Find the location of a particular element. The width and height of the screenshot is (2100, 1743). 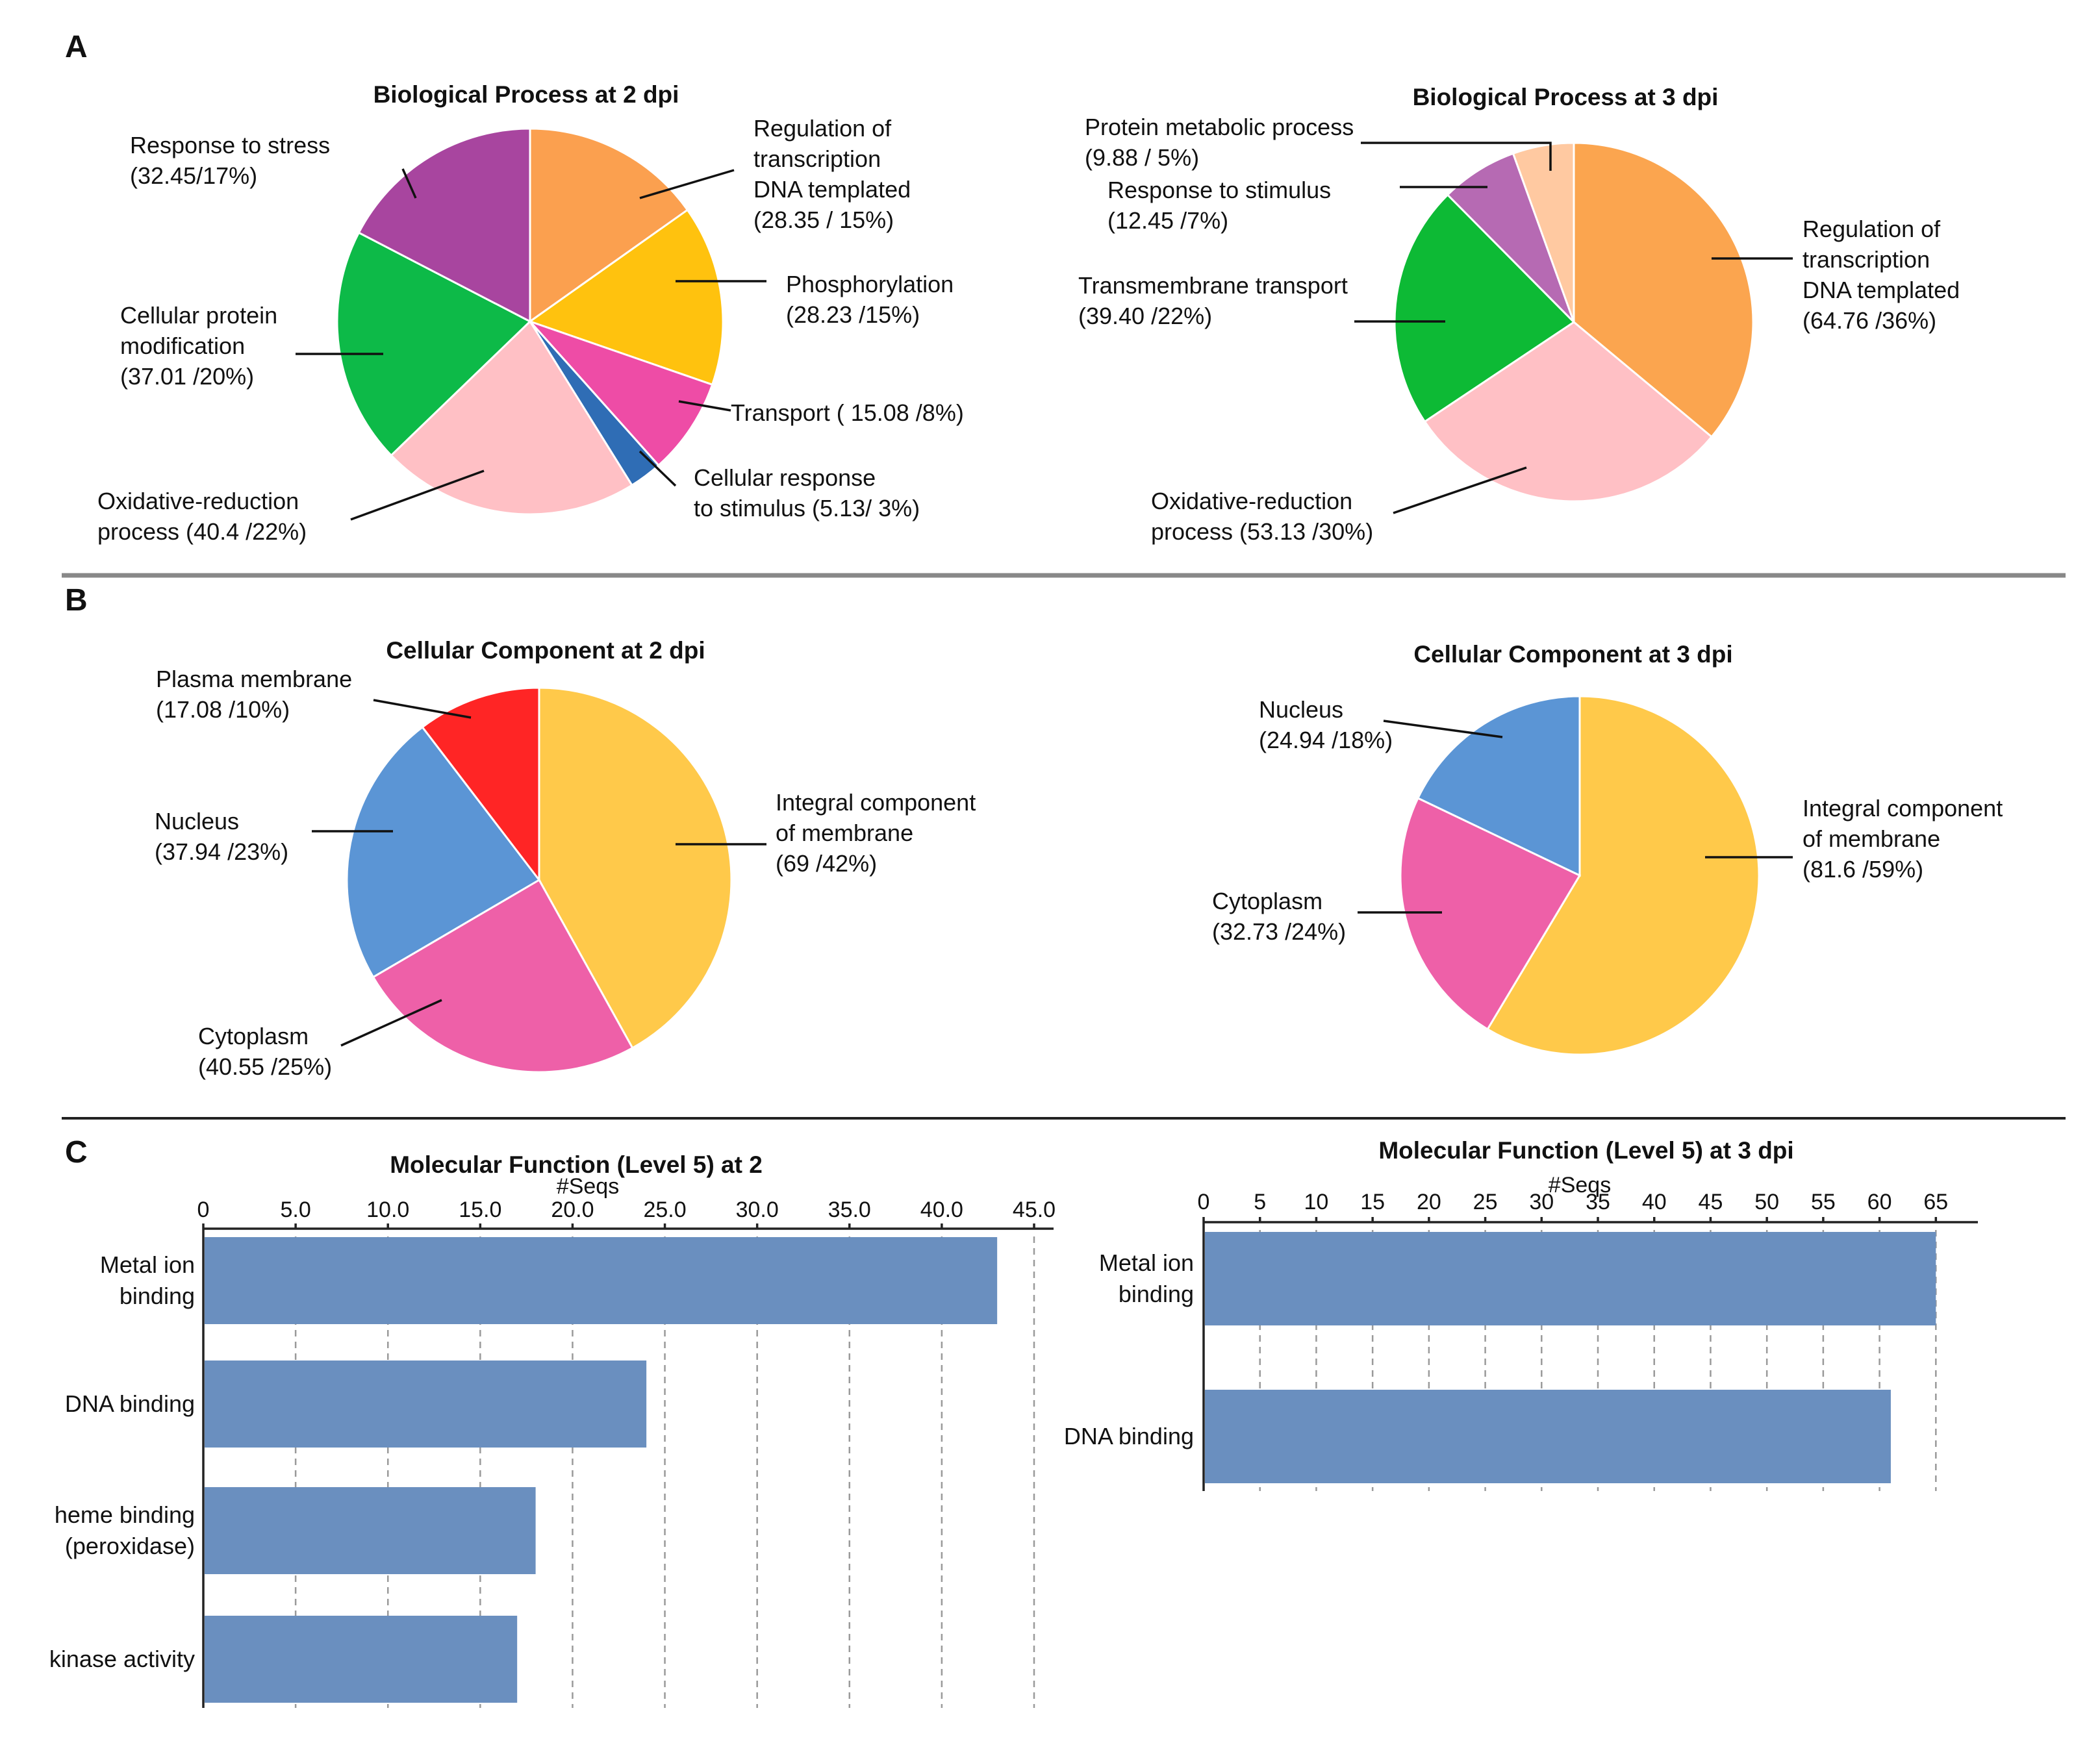

label-line: of membrane is located at coordinates (1871, 838).